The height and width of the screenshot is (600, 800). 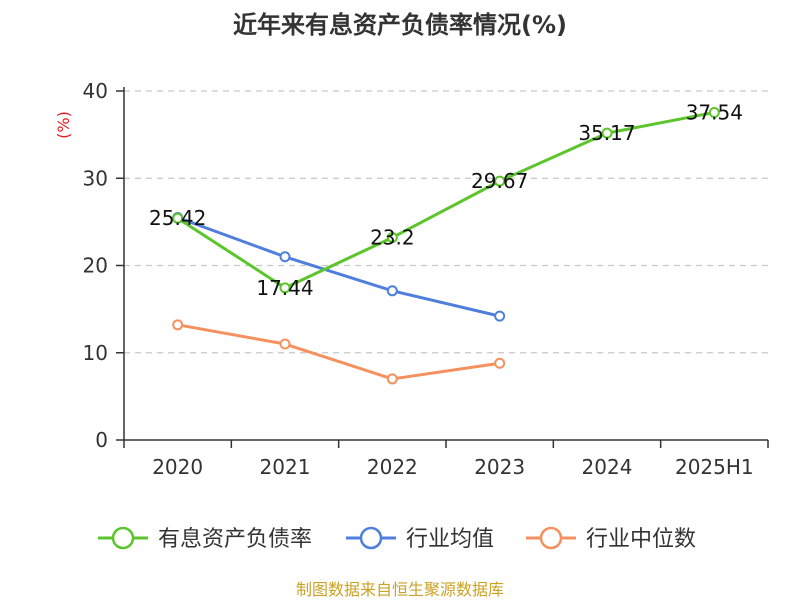 I want to click on legend-label: 行业均值, so click(x=450, y=539).